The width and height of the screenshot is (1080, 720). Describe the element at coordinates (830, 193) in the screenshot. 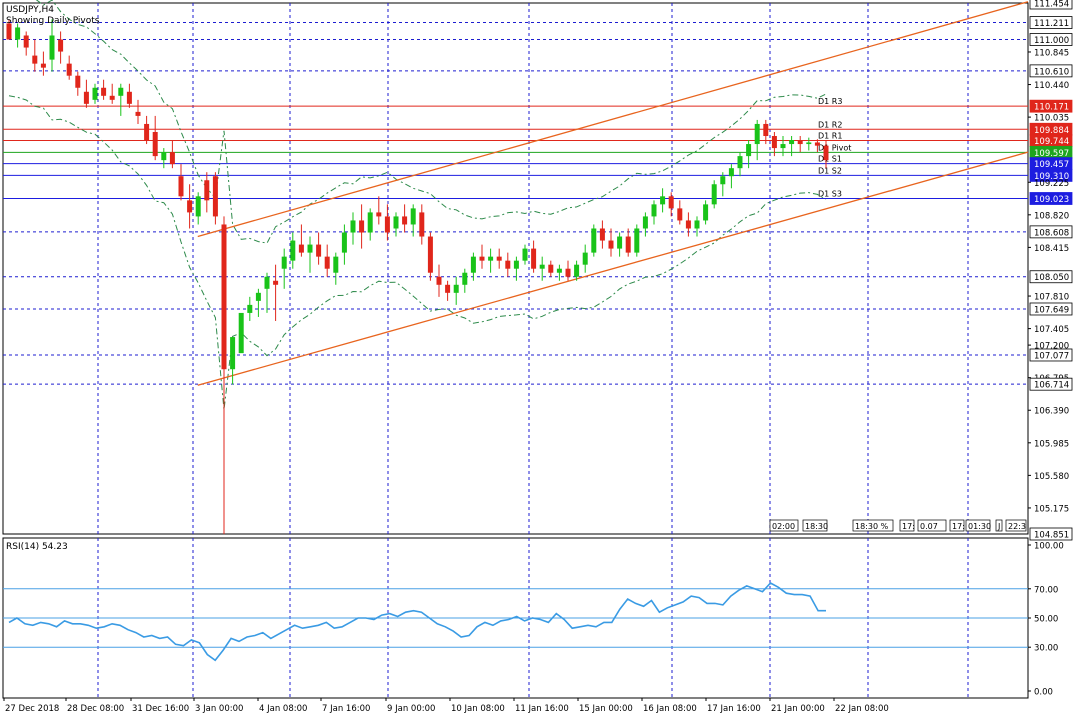

I see `pivot-label: D1 S3` at that location.